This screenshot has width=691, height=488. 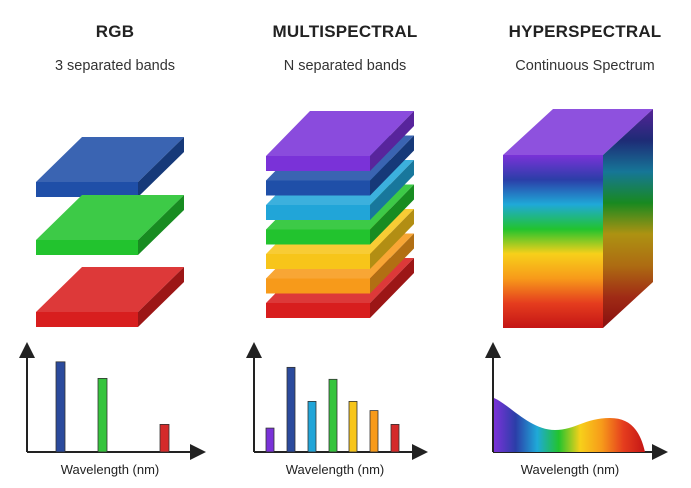 What do you see at coordinates (333, 415) in the screenshot?
I see `multispectral-bar-green` at bounding box center [333, 415].